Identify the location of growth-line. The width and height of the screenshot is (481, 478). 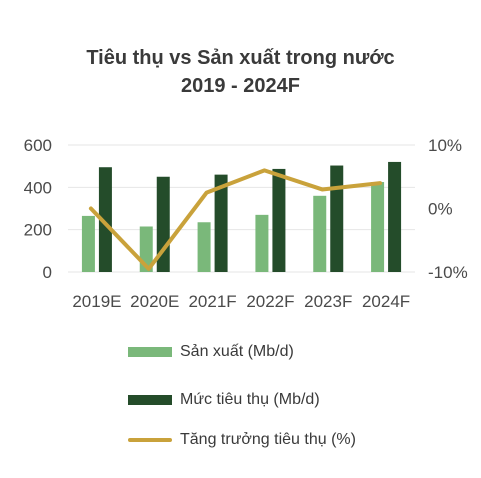
(235, 219).